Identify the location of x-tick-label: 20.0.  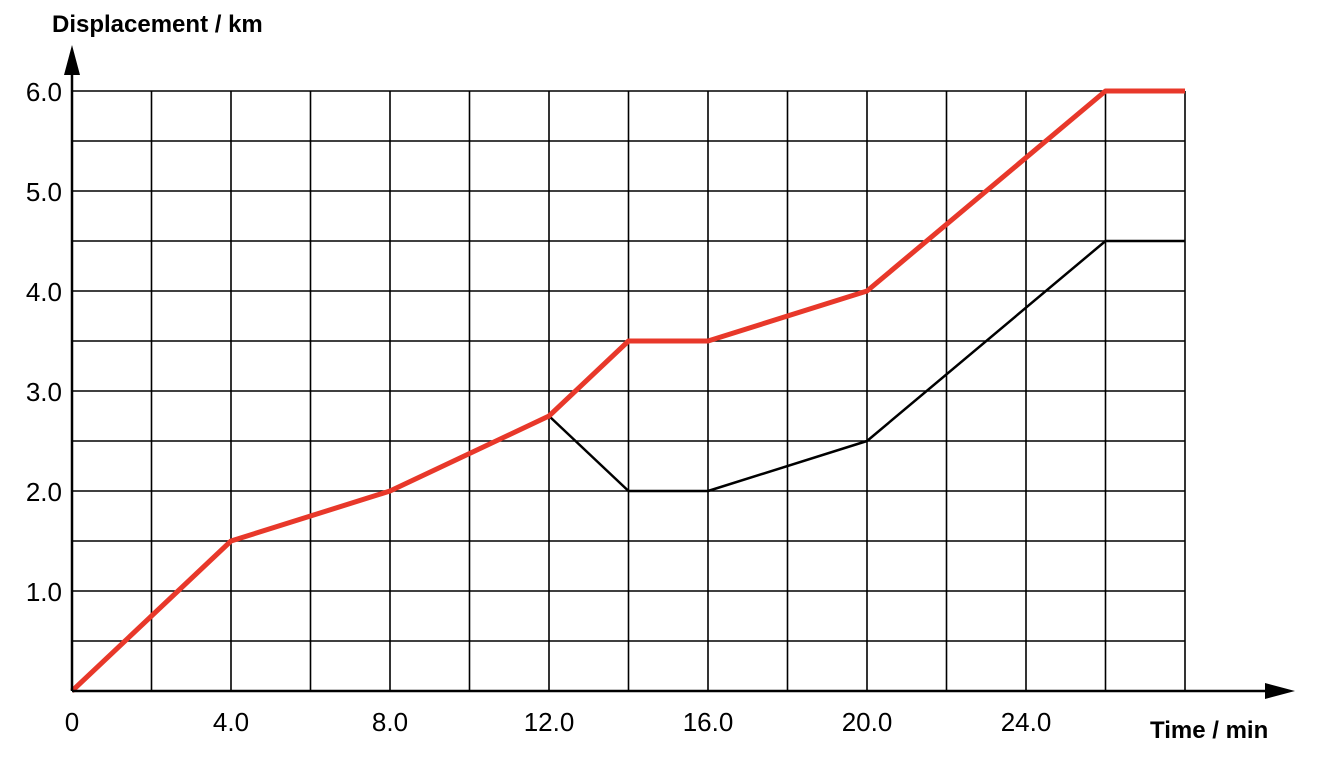
(867, 722).